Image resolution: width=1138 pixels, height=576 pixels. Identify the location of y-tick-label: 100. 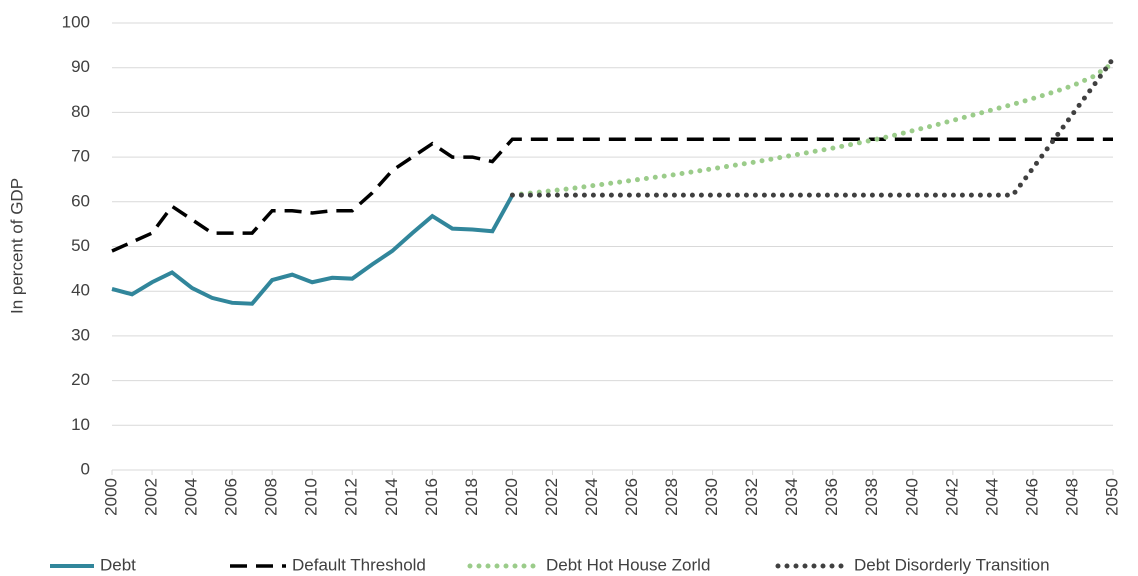
(76, 21).